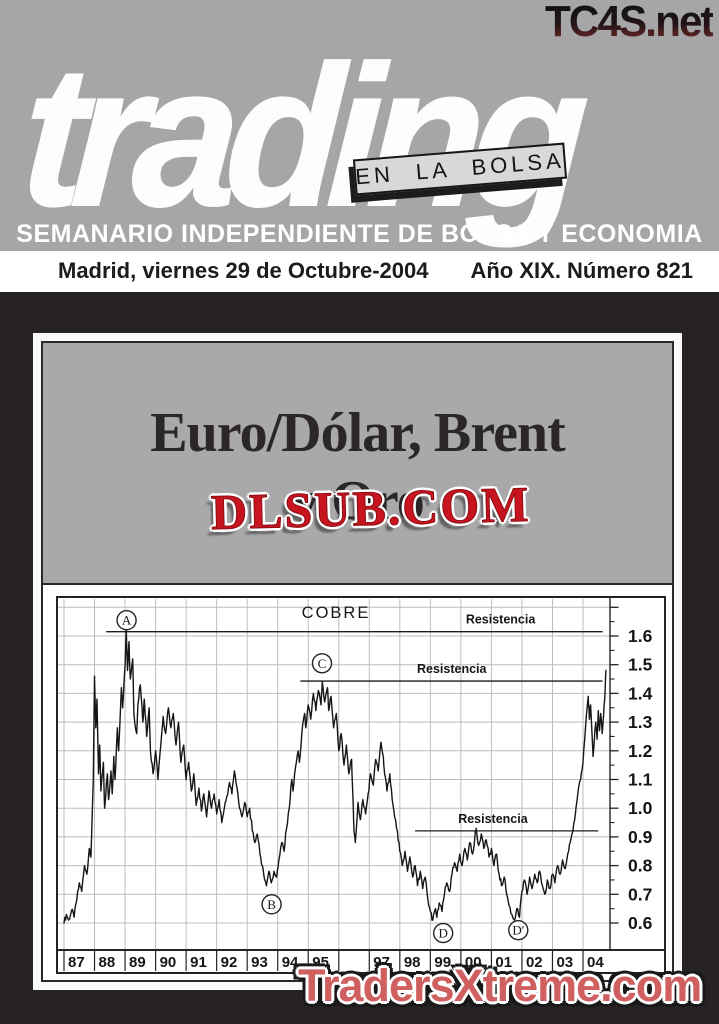  I want to click on svg-text: 95, so click(320, 962).